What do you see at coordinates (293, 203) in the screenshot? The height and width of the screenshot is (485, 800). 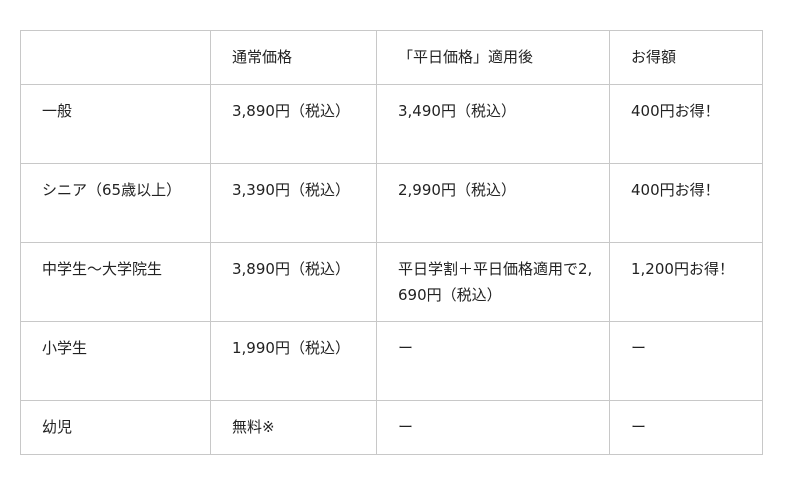 I see `regular-price-cell: 3,390円（税込）` at bounding box center [293, 203].